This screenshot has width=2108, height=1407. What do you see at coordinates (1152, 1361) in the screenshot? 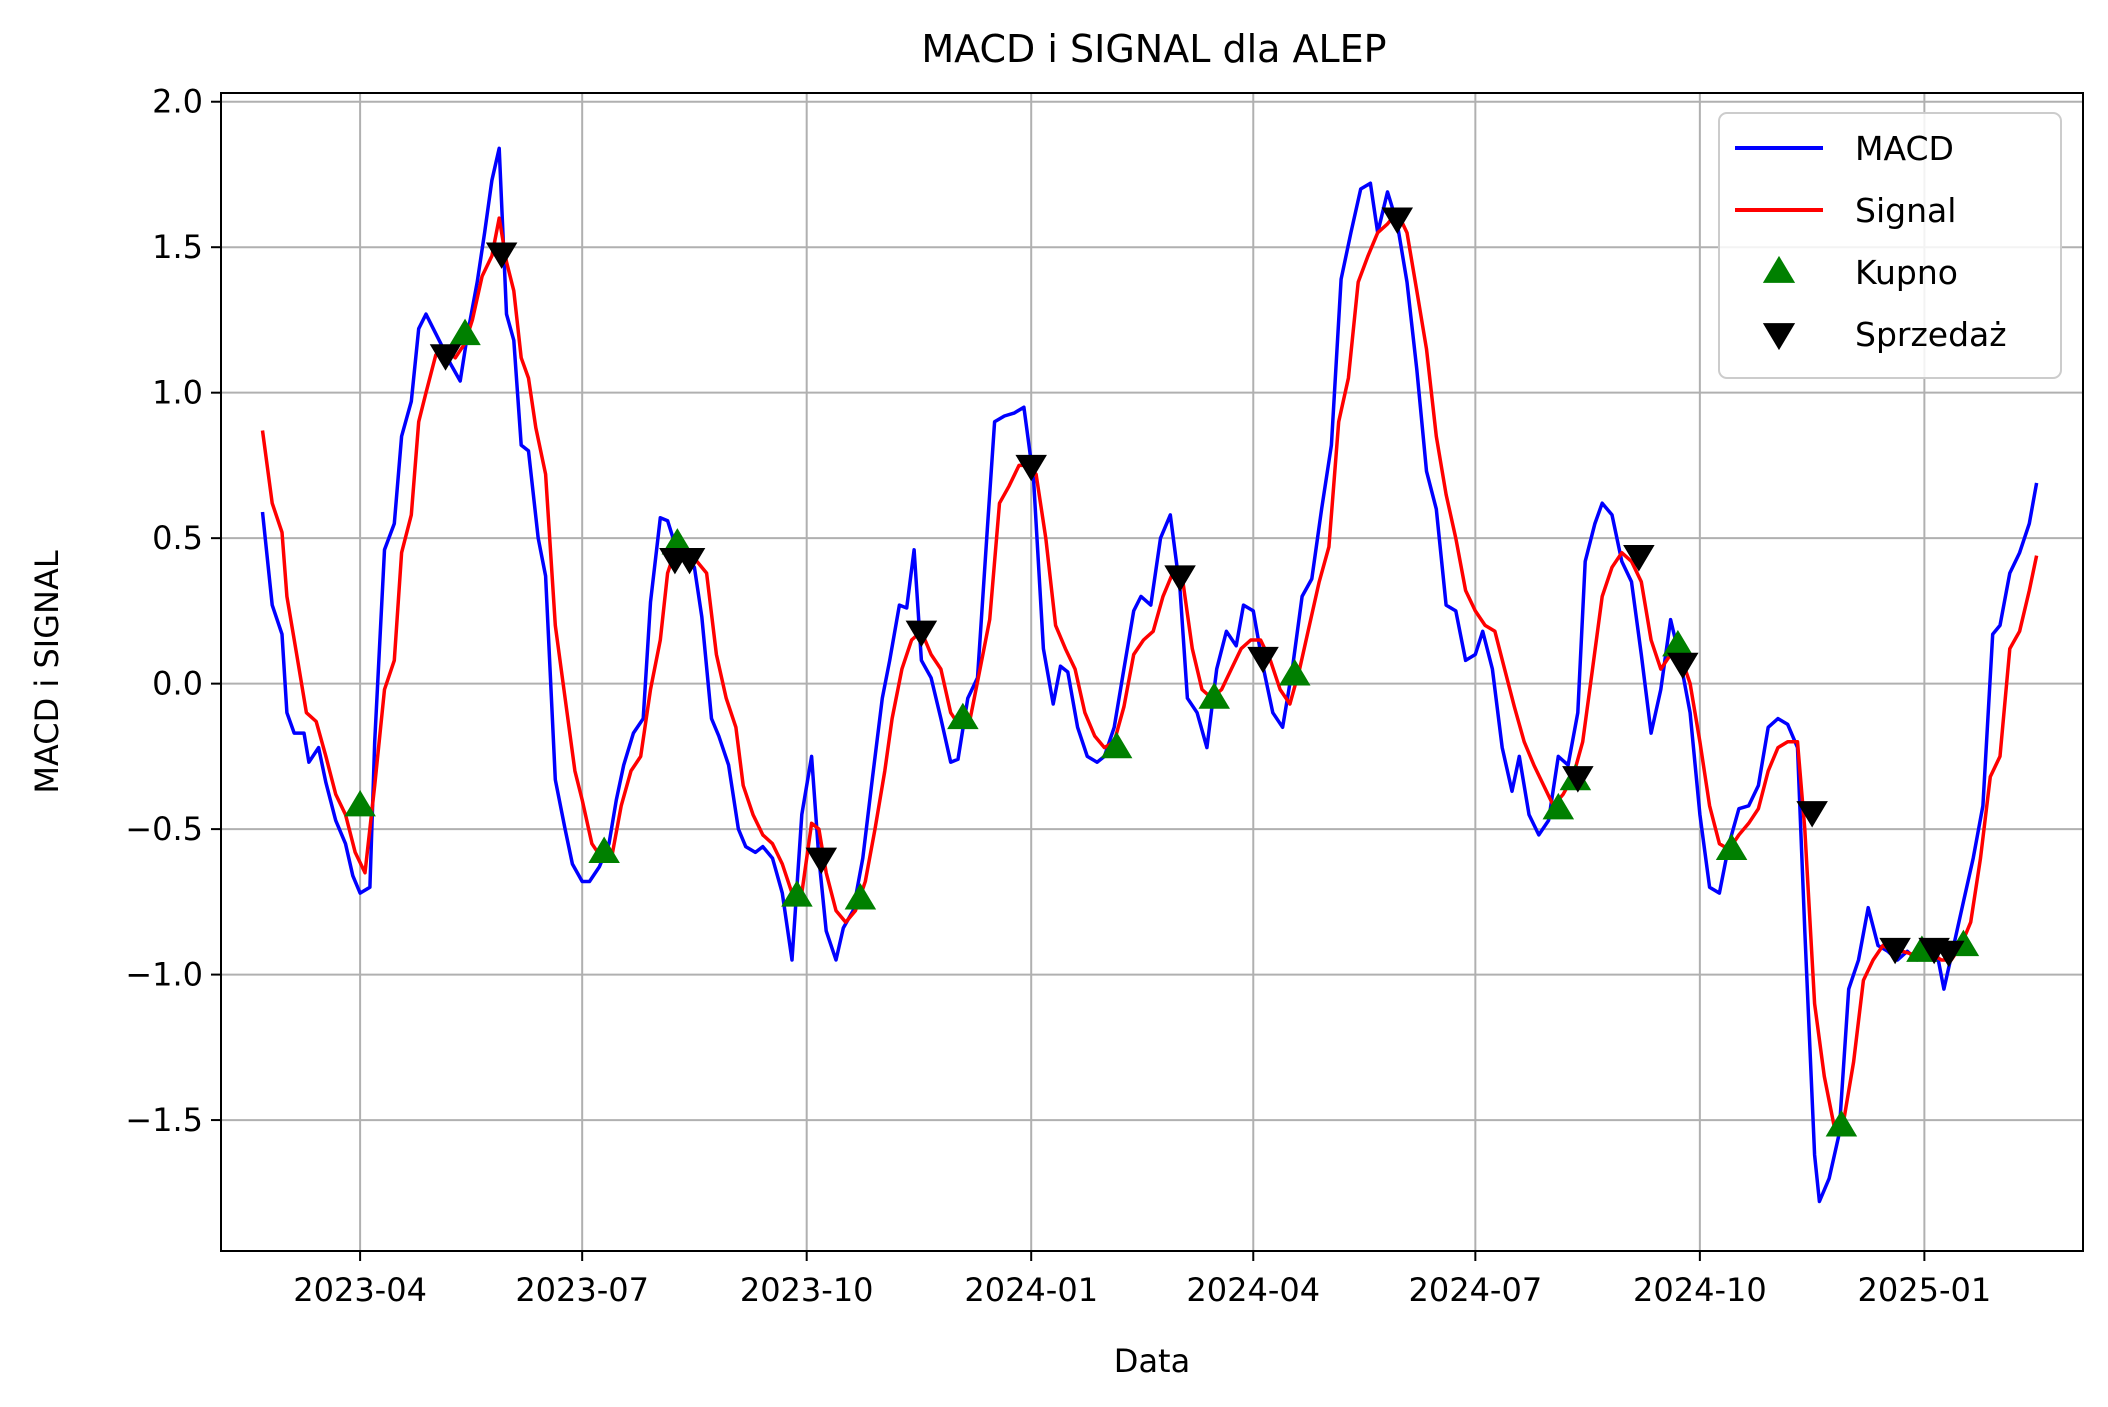
I see `x-axis-label: Data` at bounding box center [1152, 1361].